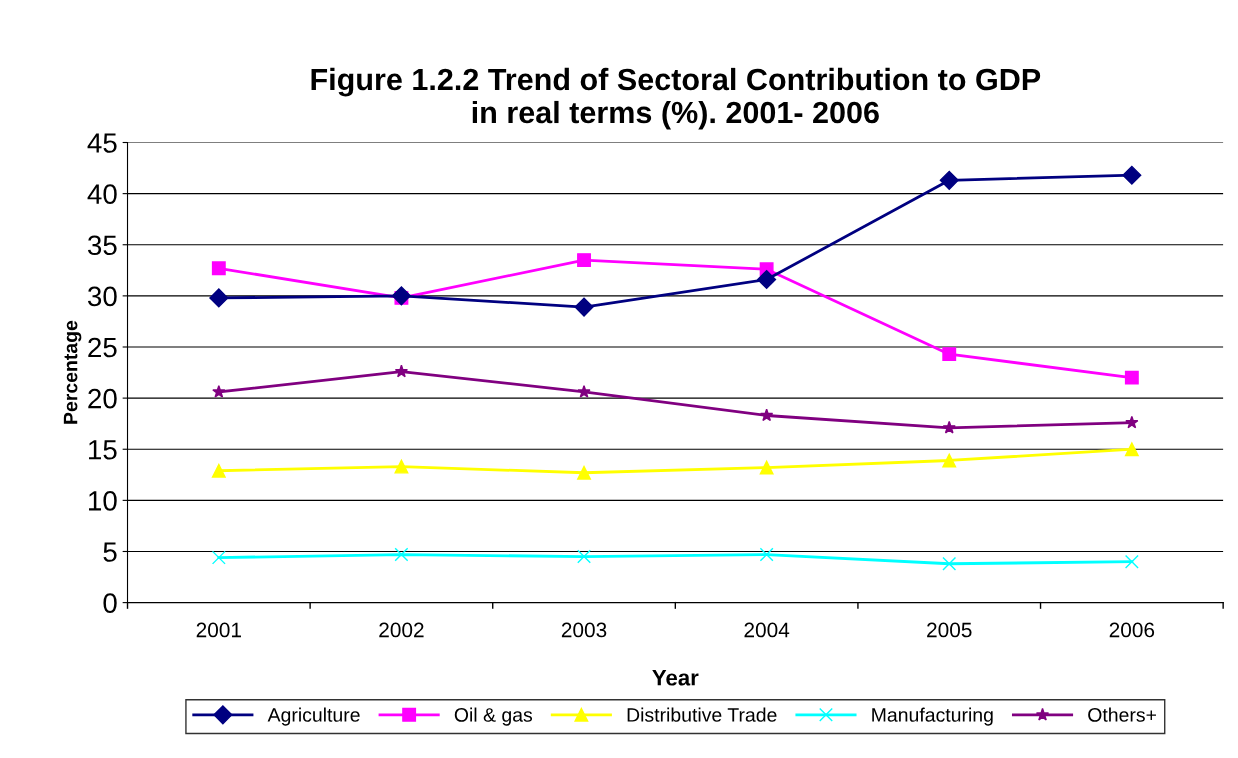  What do you see at coordinates (702, 714) in the screenshot?
I see `legend-label: Distributive Trade` at bounding box center [702, 714].